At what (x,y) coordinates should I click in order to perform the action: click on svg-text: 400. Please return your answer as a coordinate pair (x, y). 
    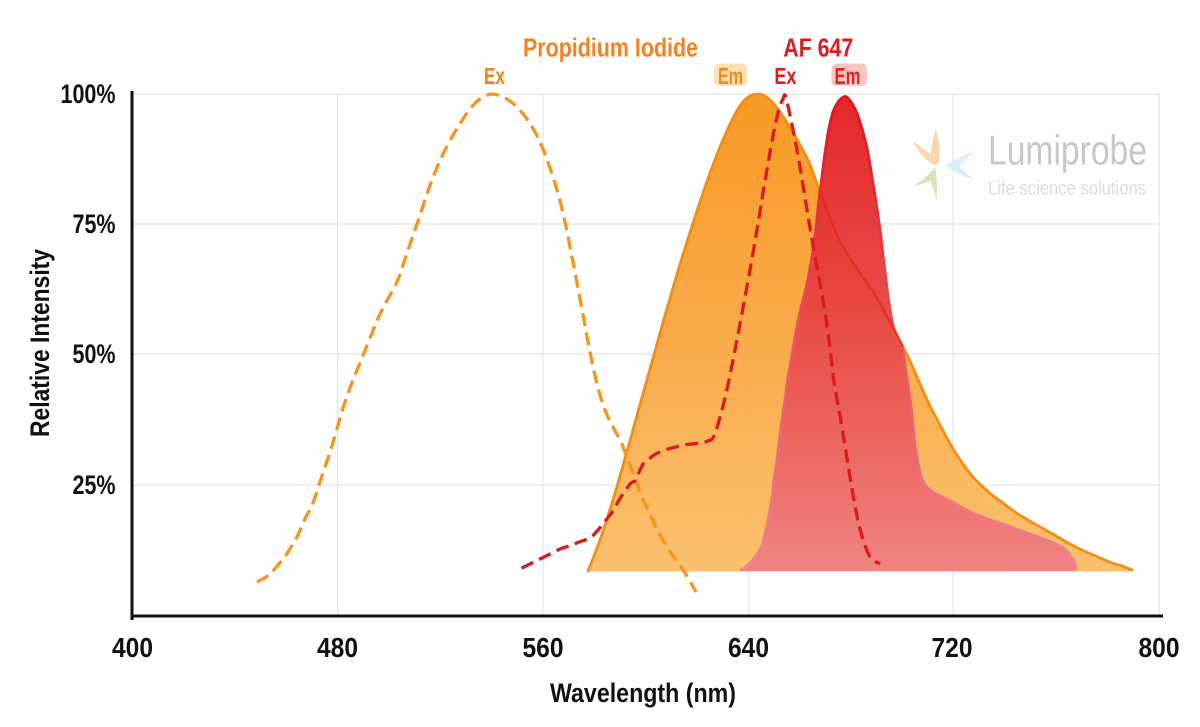
    Looking at the image, I should click on (132, 647).